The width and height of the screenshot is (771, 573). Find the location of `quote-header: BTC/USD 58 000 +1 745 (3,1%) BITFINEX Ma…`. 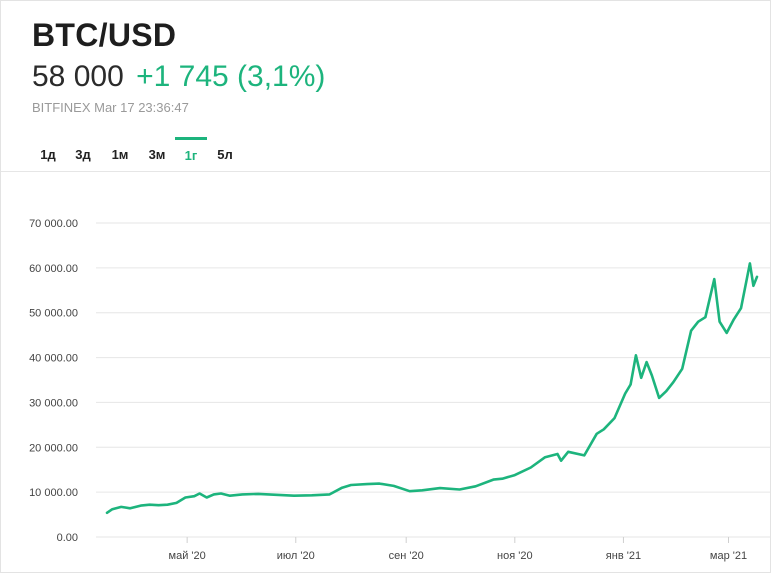

quote-header: BTC/USD 58 000 +1 745 (3,1%) BITFINEX Ma… is located at coordinates (178, 66).